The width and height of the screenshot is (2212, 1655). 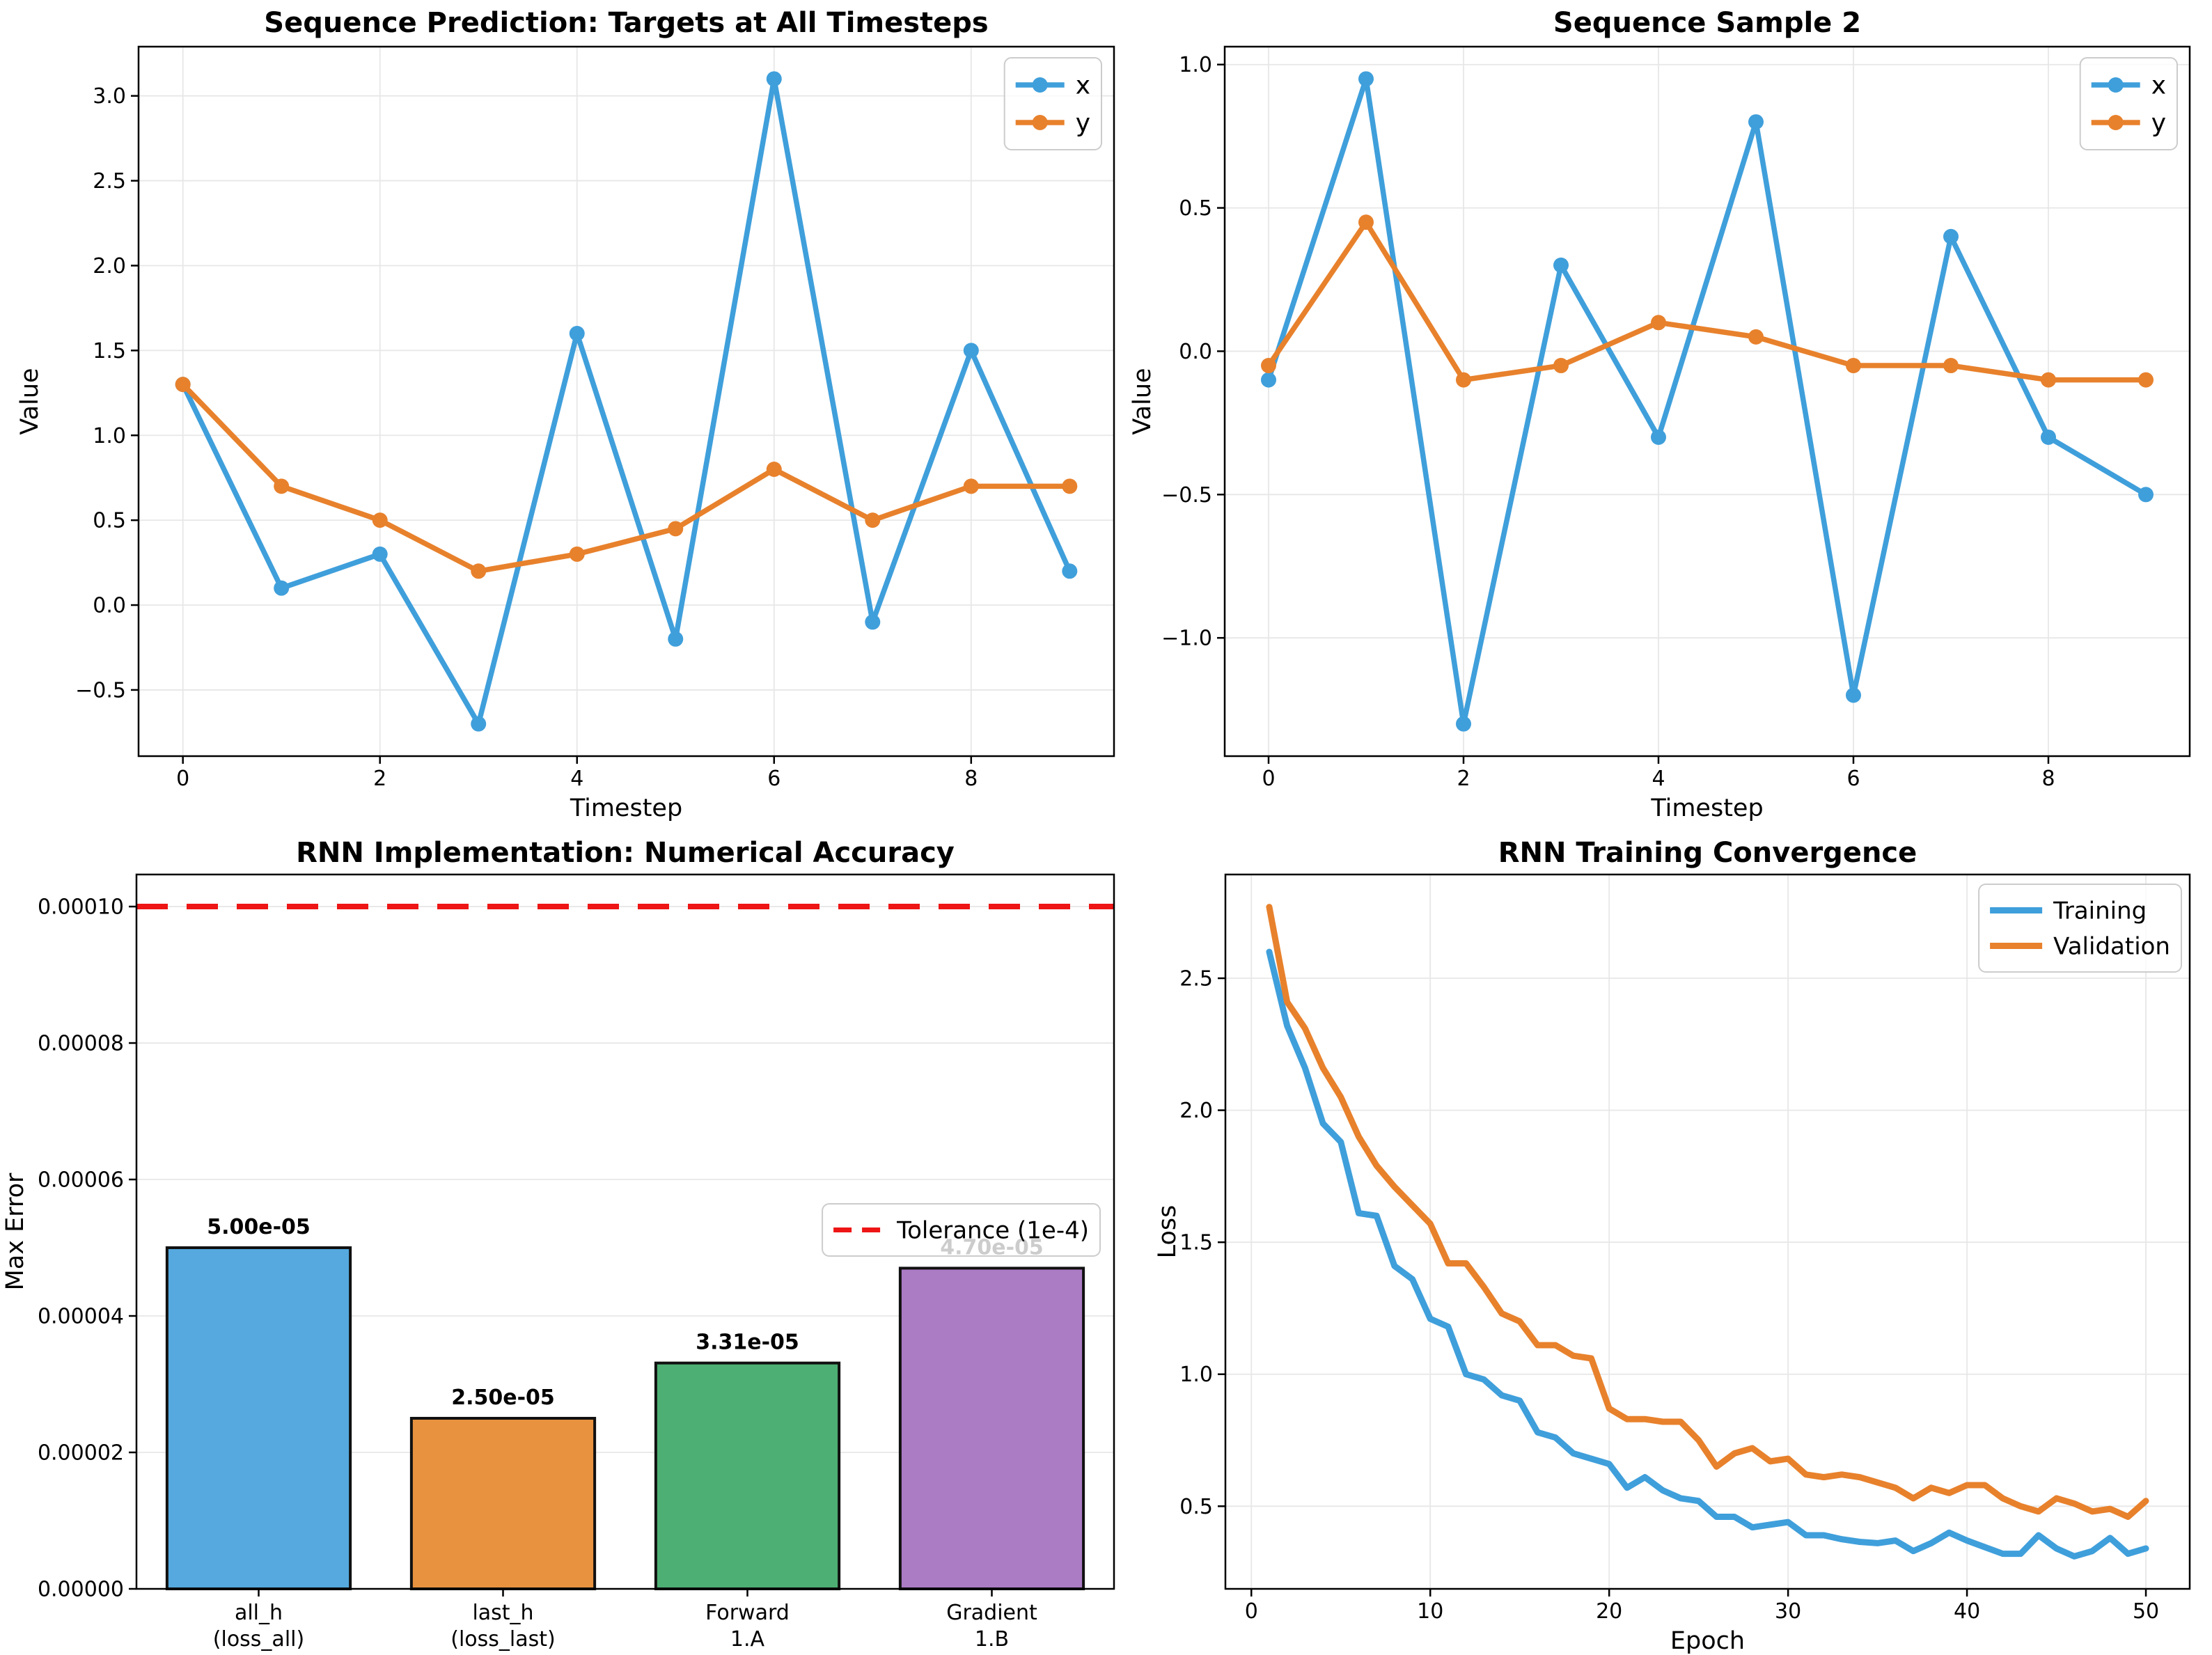 I want to click on y-tick-label: 0.00002, so click(x=81, y=1453).